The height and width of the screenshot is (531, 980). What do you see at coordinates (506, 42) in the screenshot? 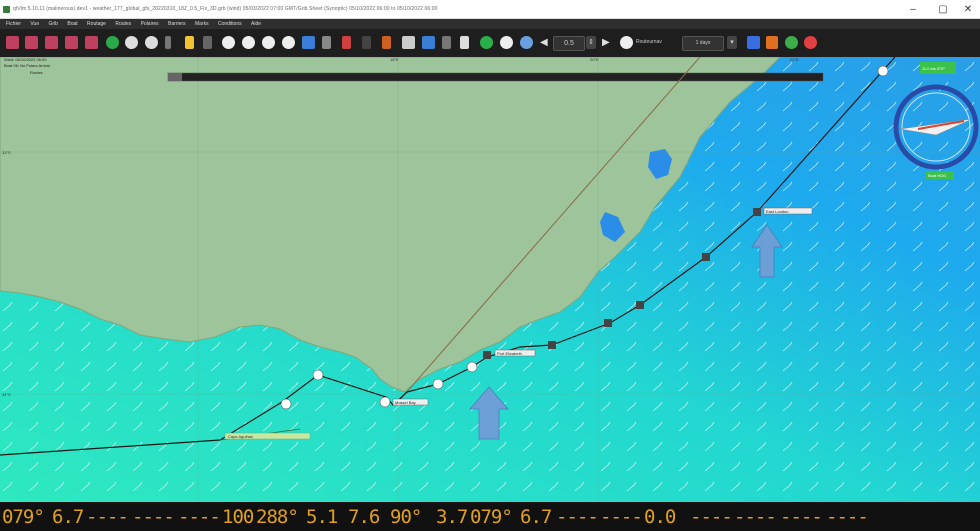
I see `record-icon` at bounding box center [506, 42].